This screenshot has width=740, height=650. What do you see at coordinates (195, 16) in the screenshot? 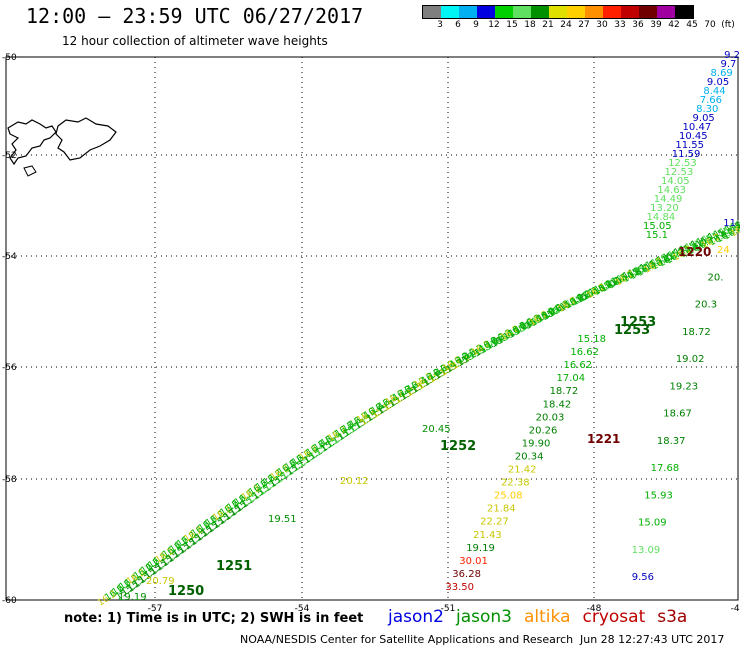
I see `map-title: 12:00 – 23:59 UTC 06/27/2017` at bounding box center [195, 16].